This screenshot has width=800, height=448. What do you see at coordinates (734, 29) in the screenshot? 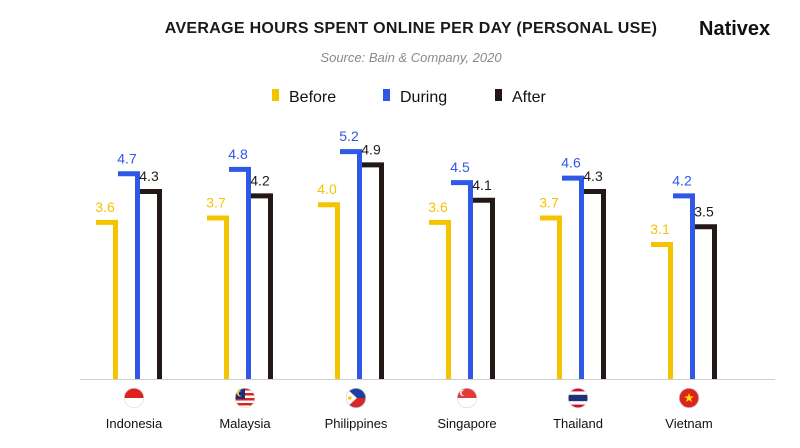
I see `brand-logo: Nativex` at bounding box center [734, 29].